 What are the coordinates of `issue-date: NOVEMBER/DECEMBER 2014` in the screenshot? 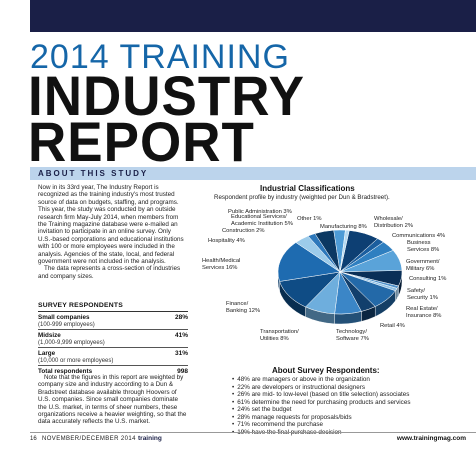 It's located at (89, 439).